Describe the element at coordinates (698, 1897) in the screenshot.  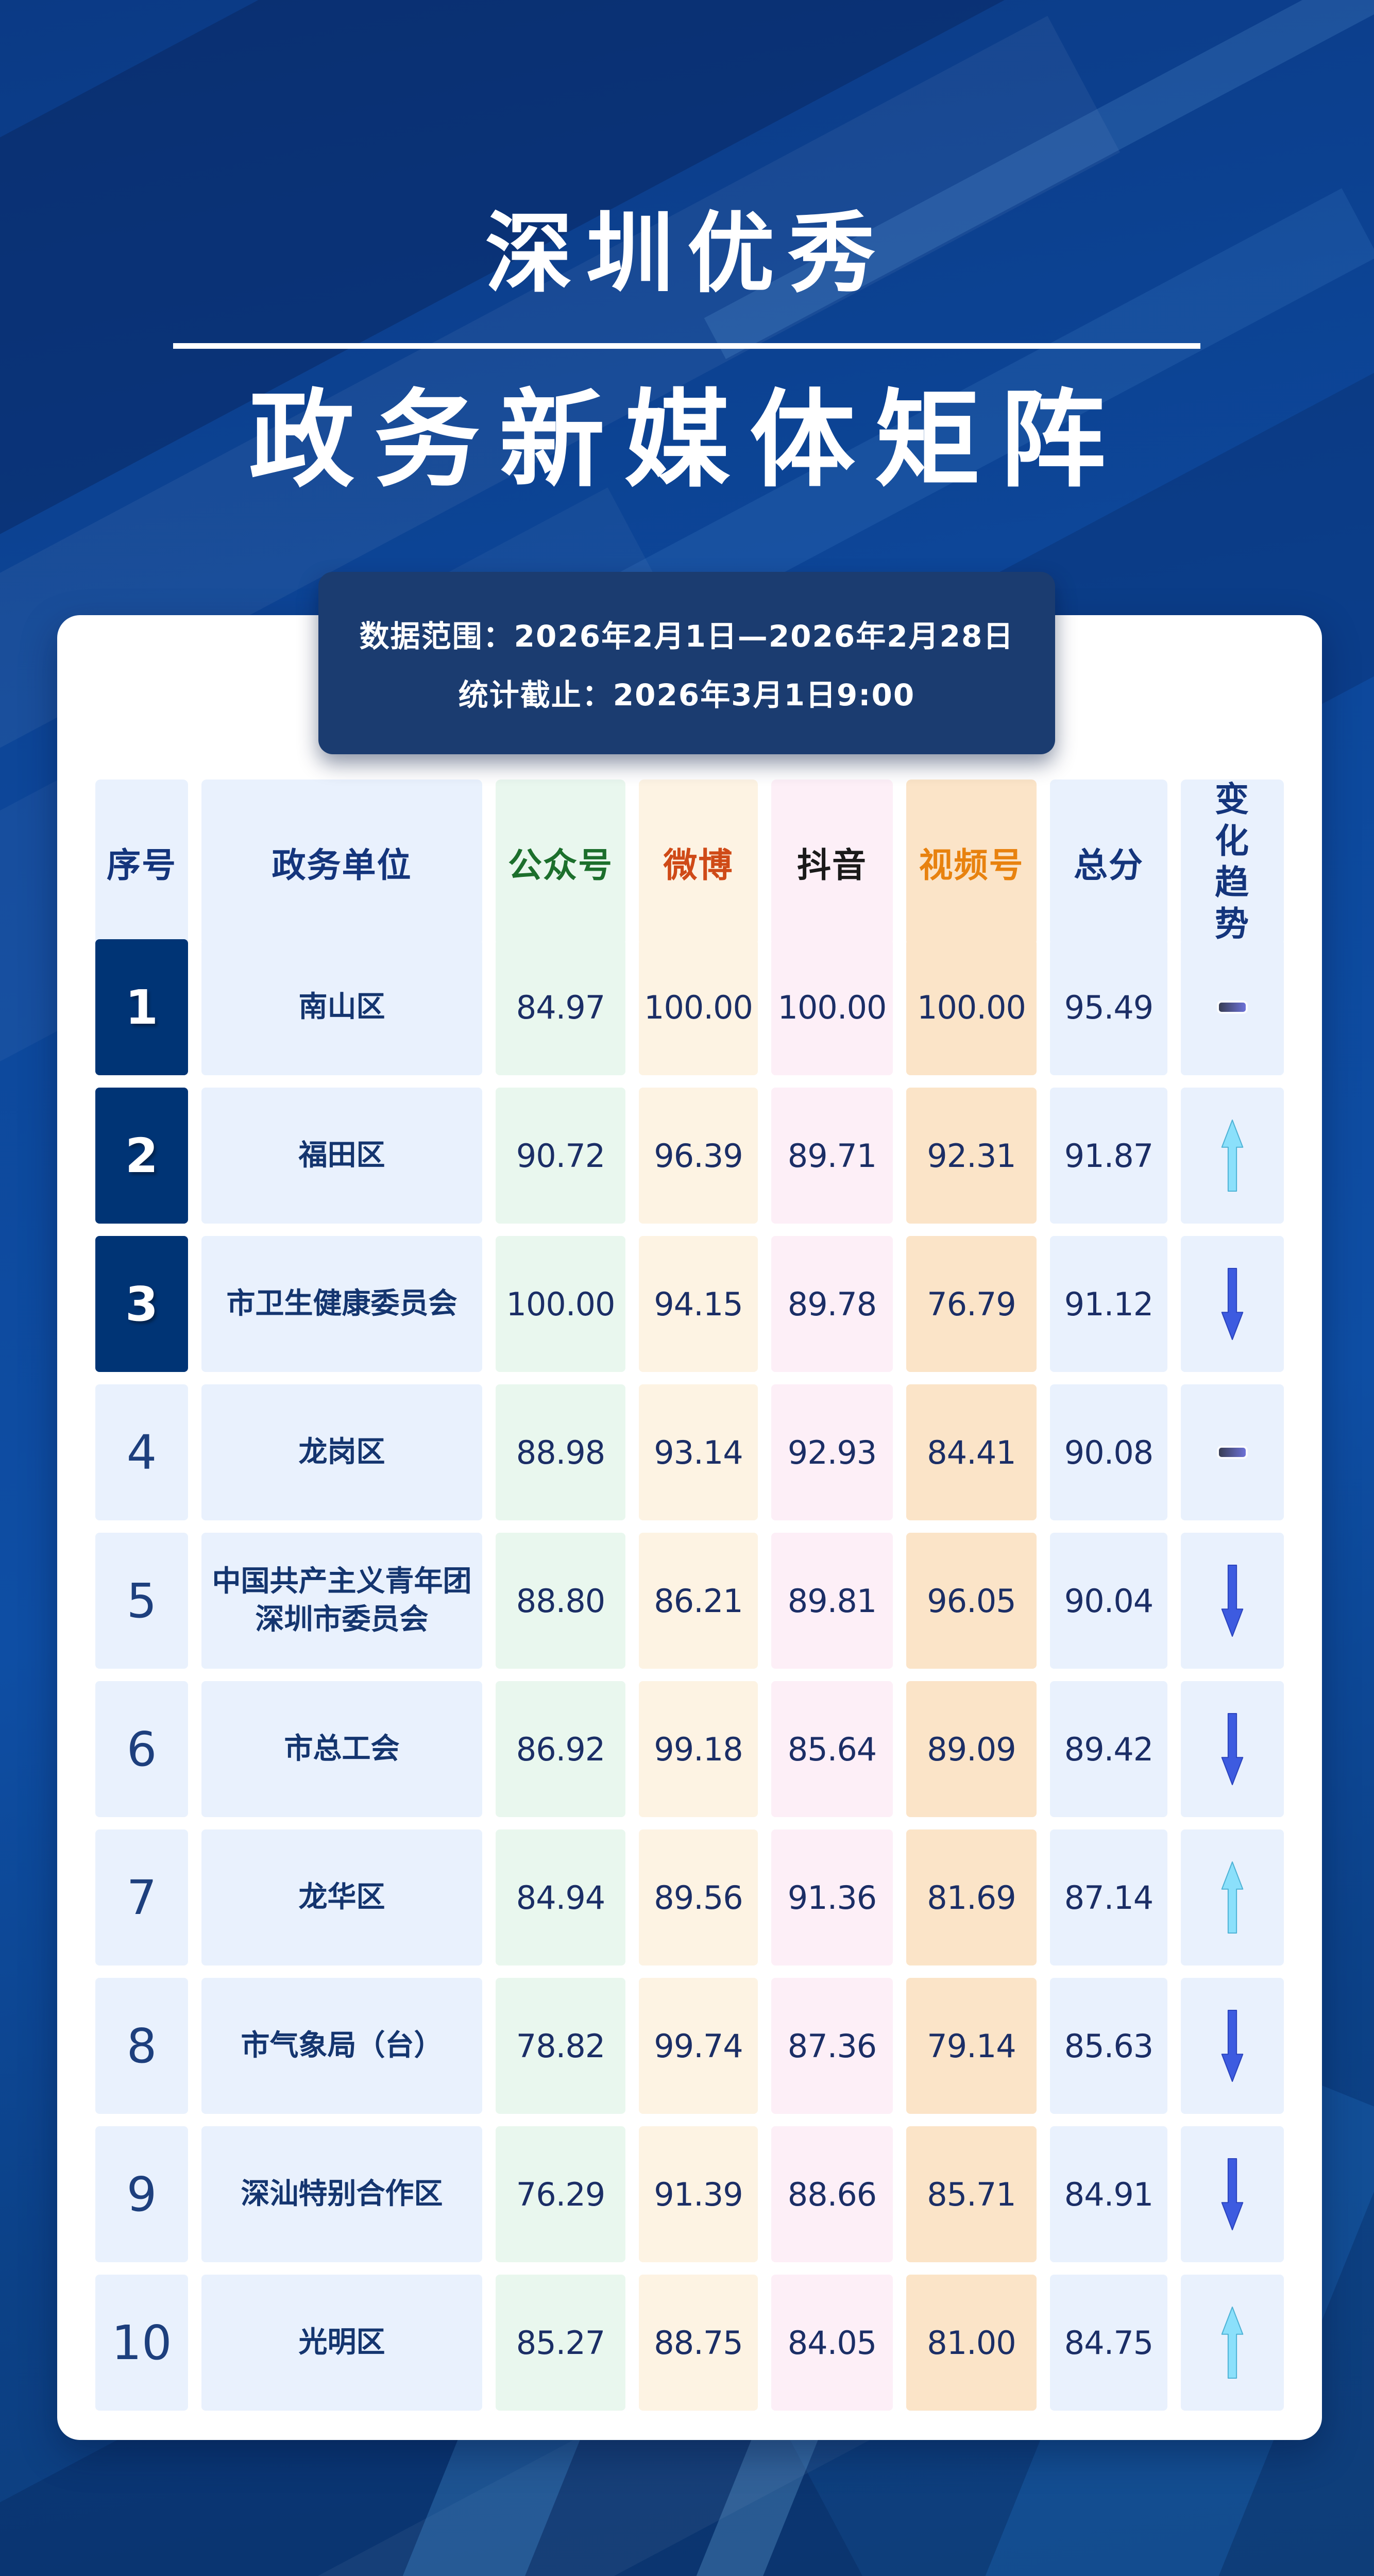
I see `weibo-score-cell: 89.56` at that location.